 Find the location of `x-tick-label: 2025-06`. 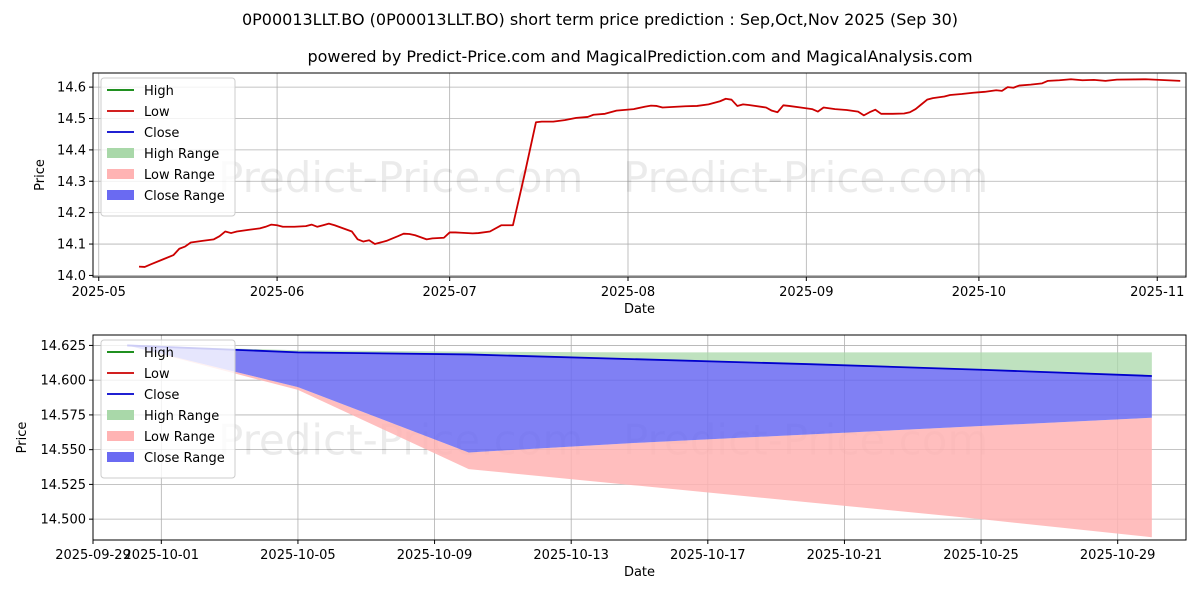

x-tick-label: 2025-06 is located at coordinates (277, 292).